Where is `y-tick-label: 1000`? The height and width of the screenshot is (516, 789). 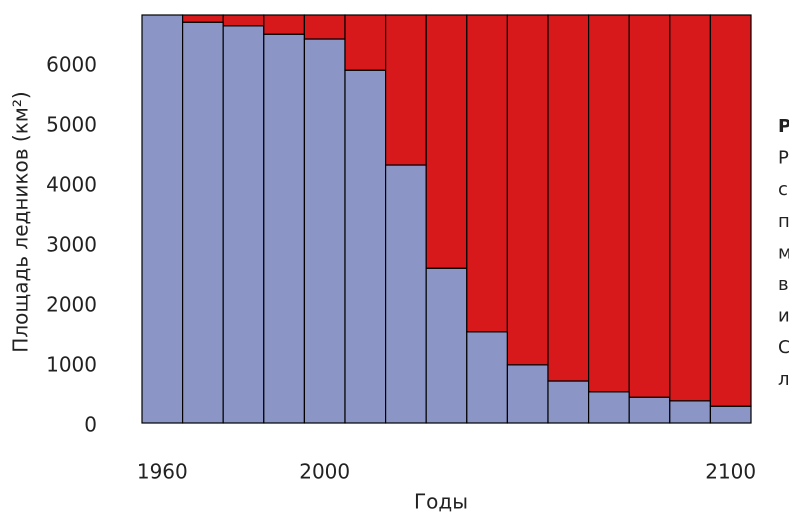 y-tick-label: 1000 is located at coordinates (71, 365).